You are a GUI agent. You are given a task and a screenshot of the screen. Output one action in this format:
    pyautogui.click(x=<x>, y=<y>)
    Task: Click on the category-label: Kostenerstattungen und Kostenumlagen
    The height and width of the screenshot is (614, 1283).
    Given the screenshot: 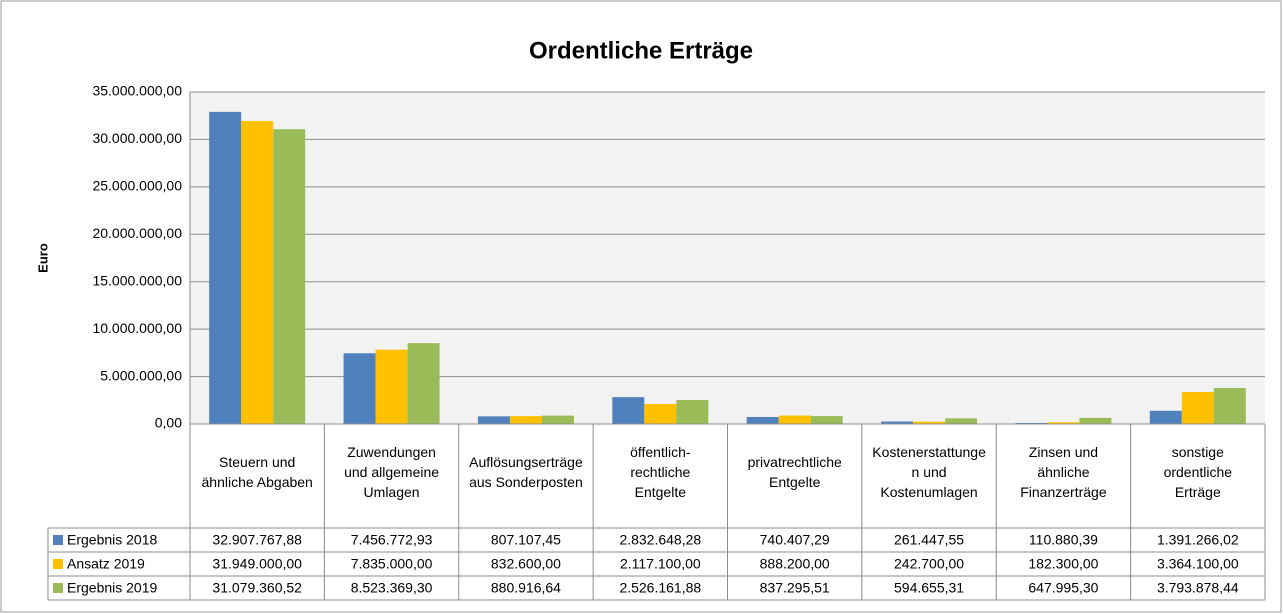 What is the action you would take?
    pyautogui.click(x=929, y=472)
    